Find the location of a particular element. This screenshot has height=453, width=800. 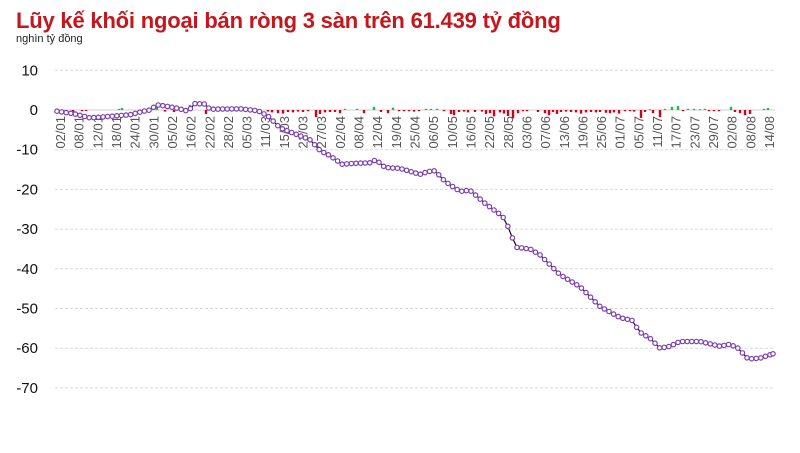

y-tick-label: -70 is located at coordinates (27, 388).